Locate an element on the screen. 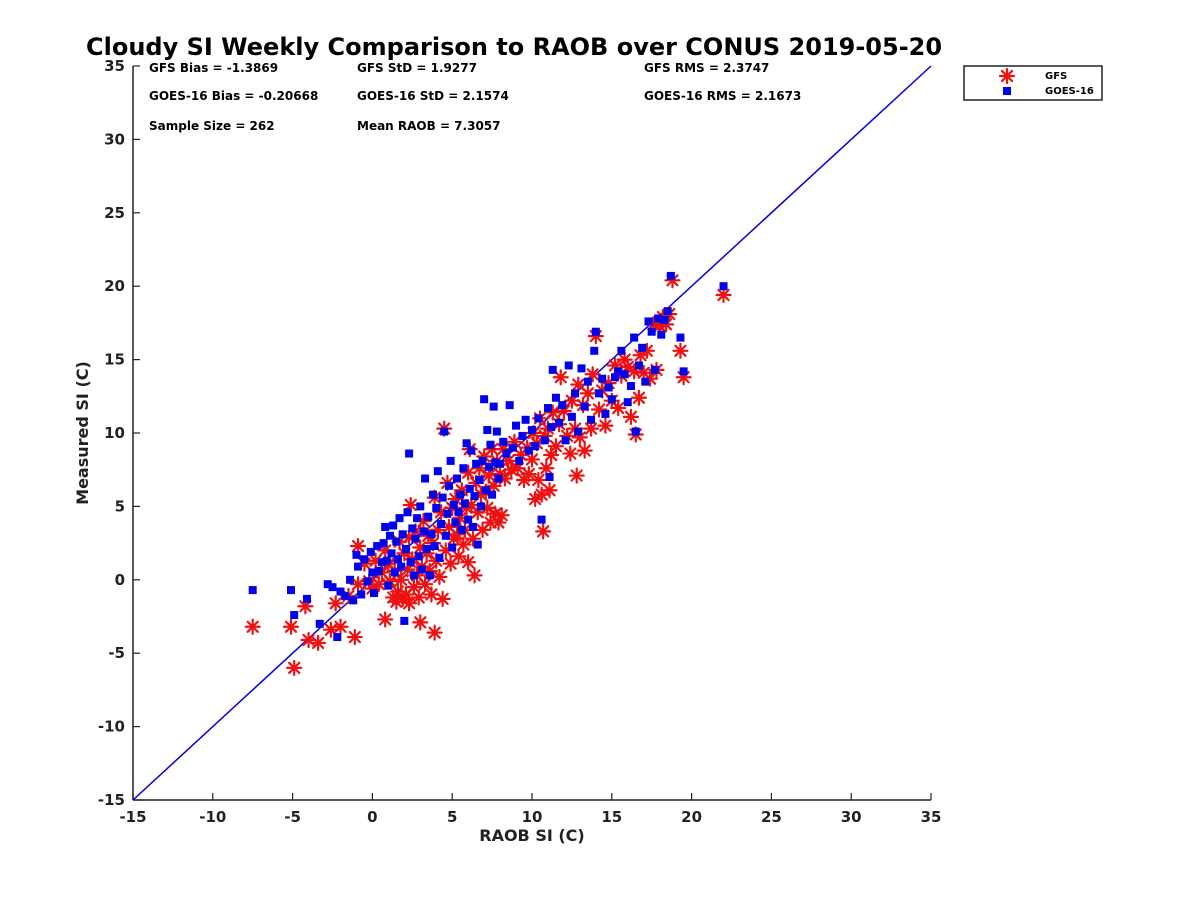  x-tick-label: 10 is located at coordinates (532, 817).